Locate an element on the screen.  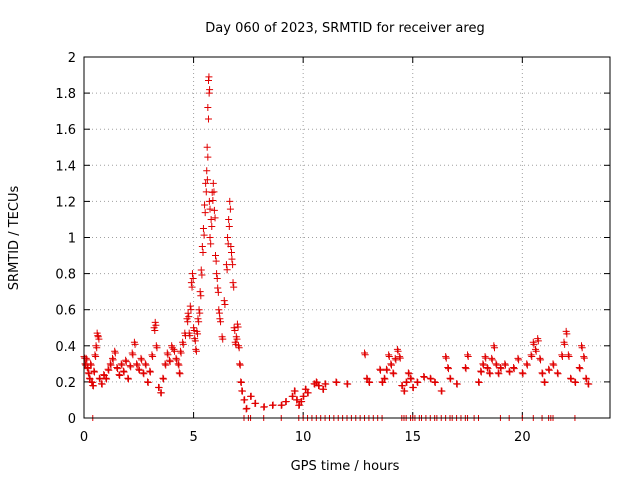
y-axis-label: SRMTID / TECUs is located at coordinates (14, 238).